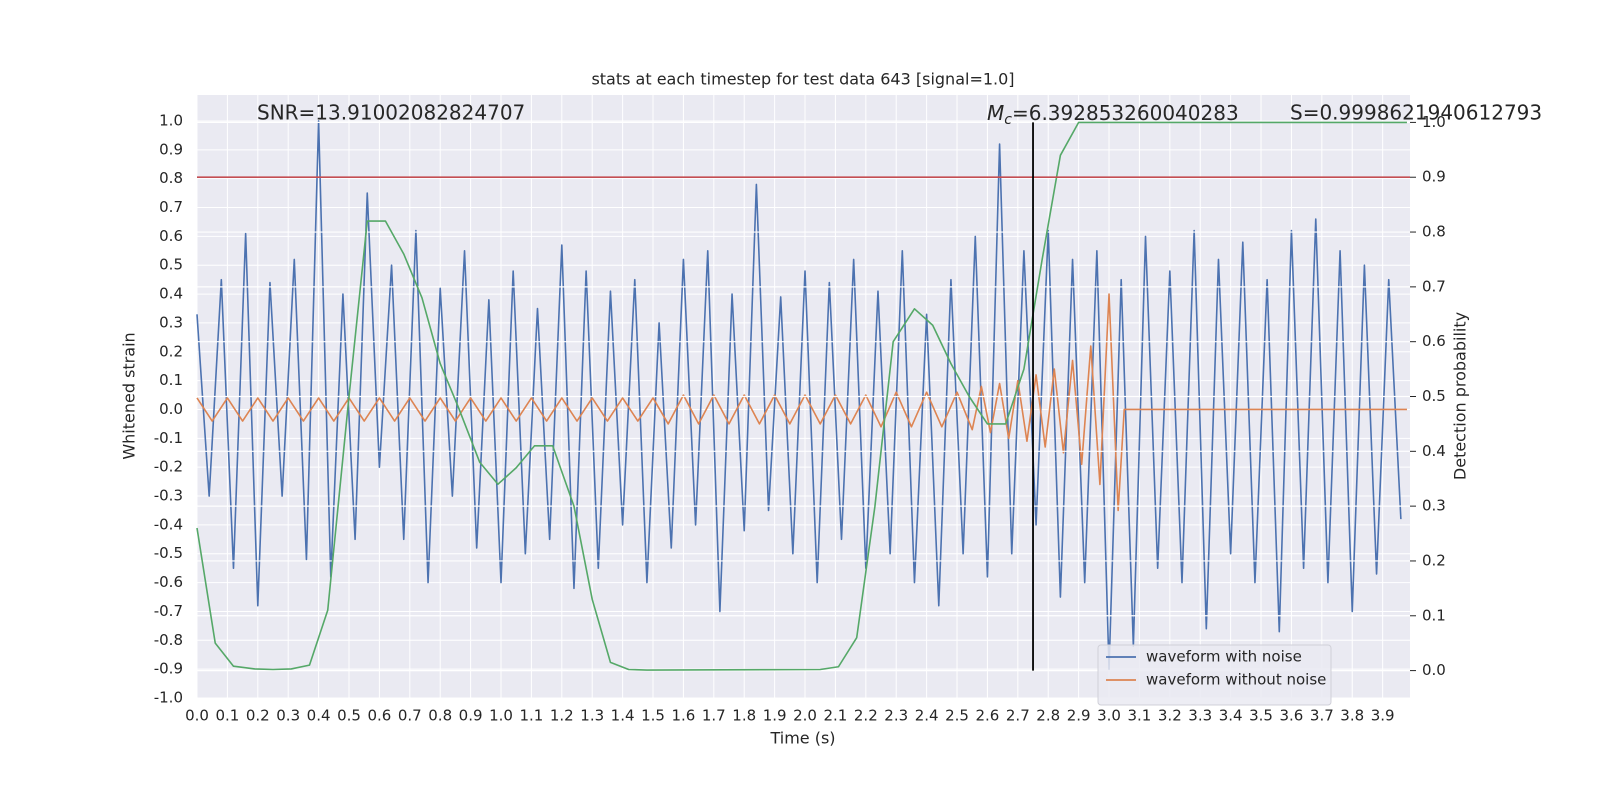 This screenshot has width=1600, height=800. I want to click on legend-label: waveform without noise, so click(1236, 680).